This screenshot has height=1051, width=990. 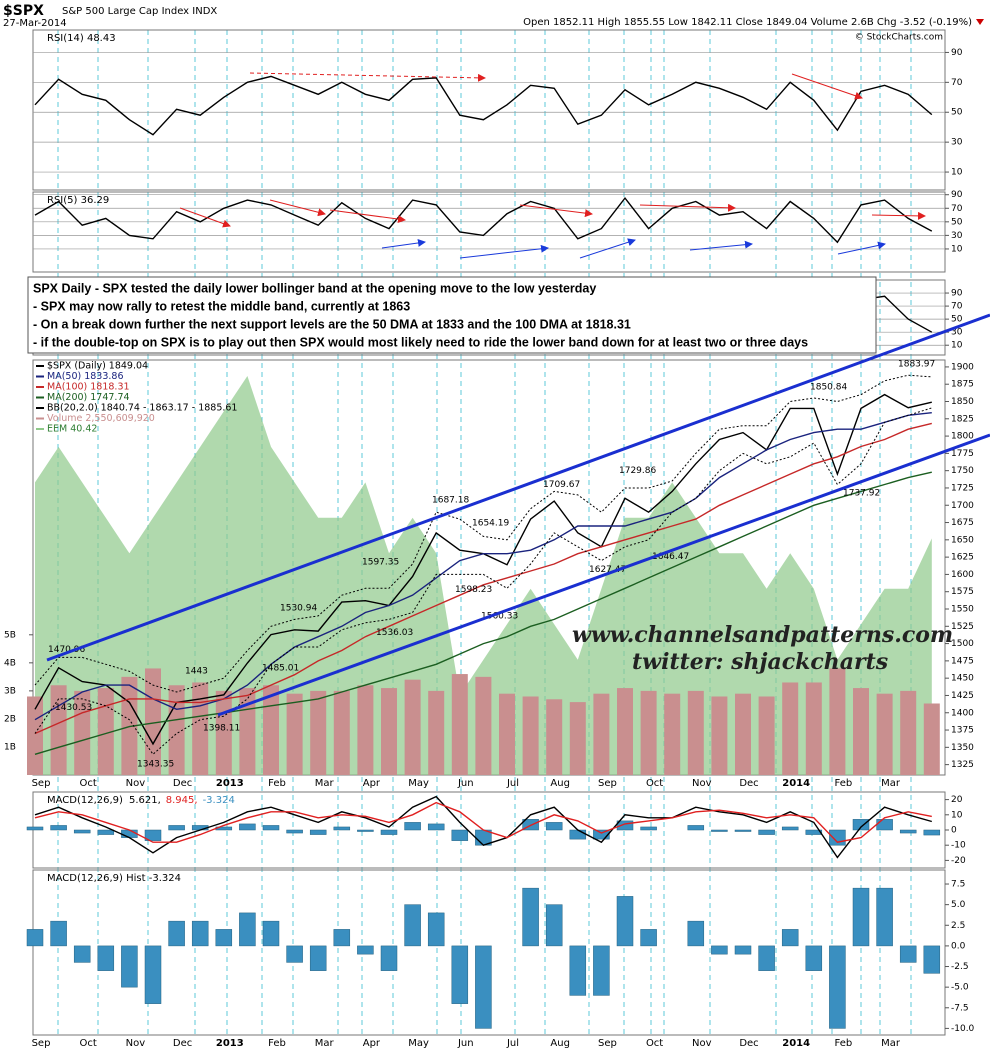 What do you see at coordinates (196, 672) in the screenshot?
I see `pivot-label: 1443` at bounding box center [196, 672].